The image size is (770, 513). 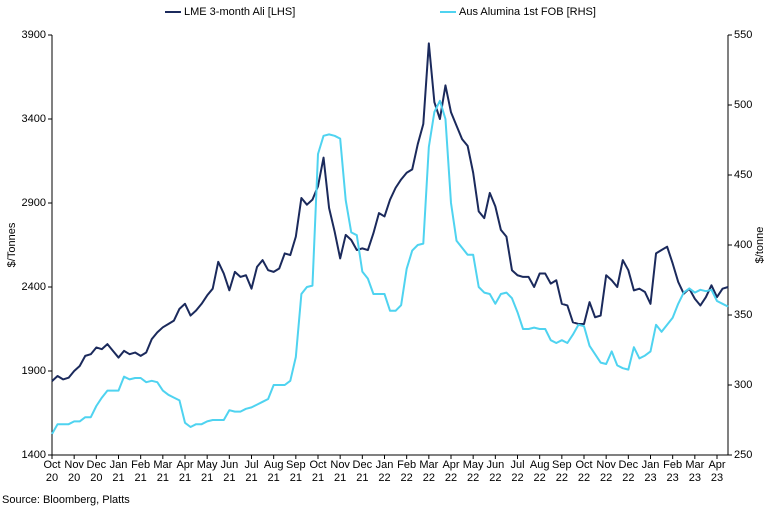 What do you see at coordinates (362, 471) in the screenshot?
I see `x-tick-label: Dec 21` at bounding box center [362, 471].